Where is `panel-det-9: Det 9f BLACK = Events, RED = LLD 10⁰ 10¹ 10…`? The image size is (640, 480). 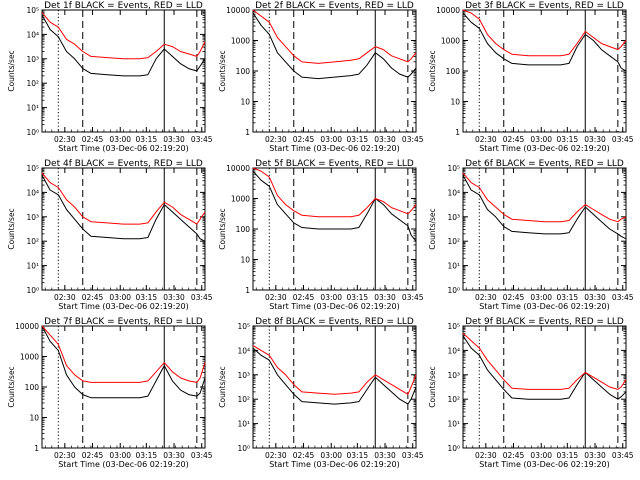
panel-det-9: Det 9f BLACK = Events, RED = LLD 10⁰ 10¹ 10… is located at coordinates (531, 393).